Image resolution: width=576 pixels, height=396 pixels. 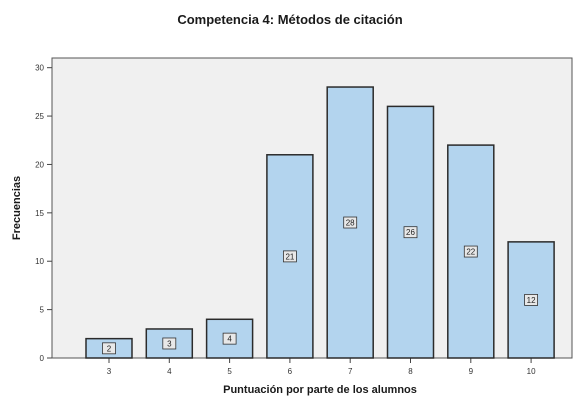 I want to click on x-tick-label: 9, so click(x=471, y=371).